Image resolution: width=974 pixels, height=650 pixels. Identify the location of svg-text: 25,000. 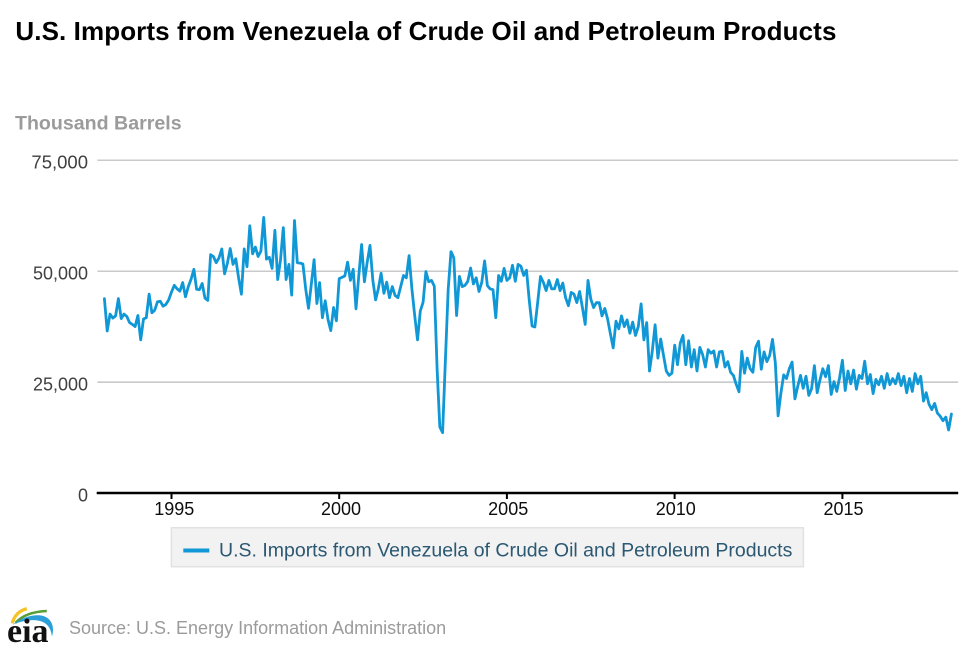
(60, 384).